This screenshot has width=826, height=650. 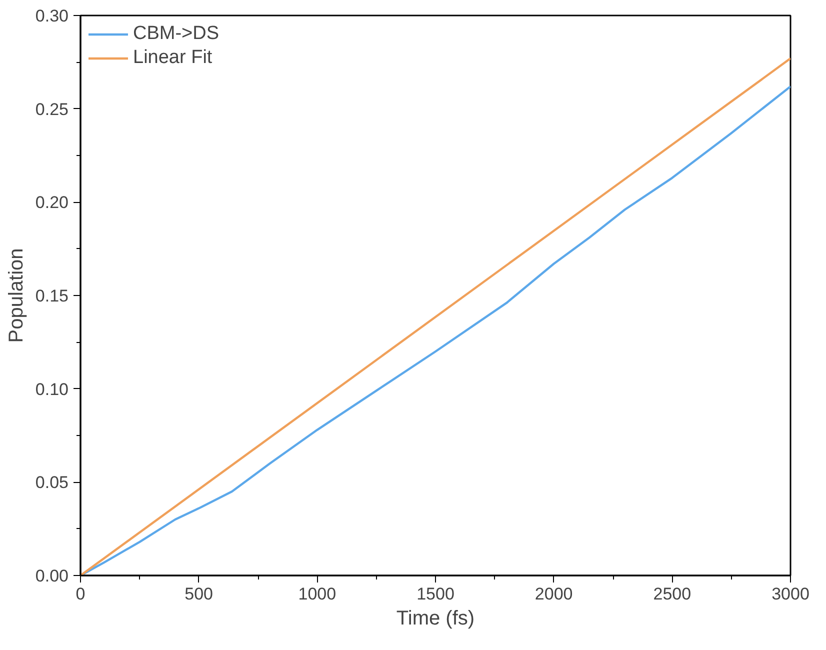 What do you see at coordinates (435, 619) in the screenshot?
I see `x-axis-title: Time (fs)` at bounding box center [435, 619].